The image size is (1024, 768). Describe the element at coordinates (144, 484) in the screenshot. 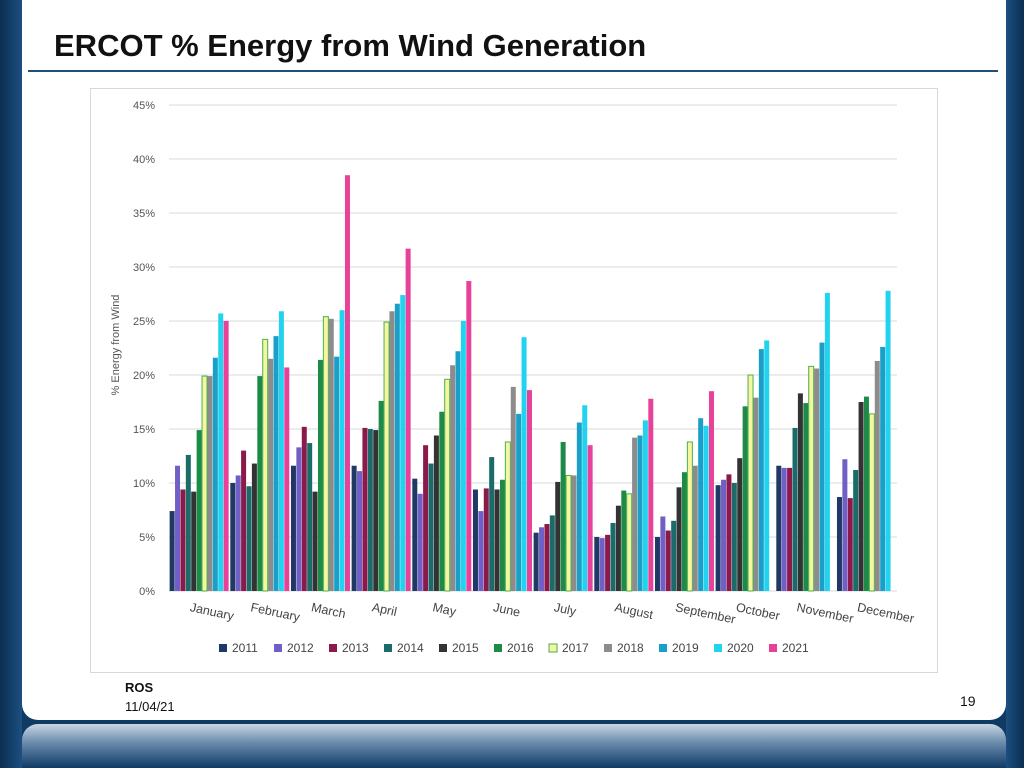

I see `y-tick-label: 10%` at that location.